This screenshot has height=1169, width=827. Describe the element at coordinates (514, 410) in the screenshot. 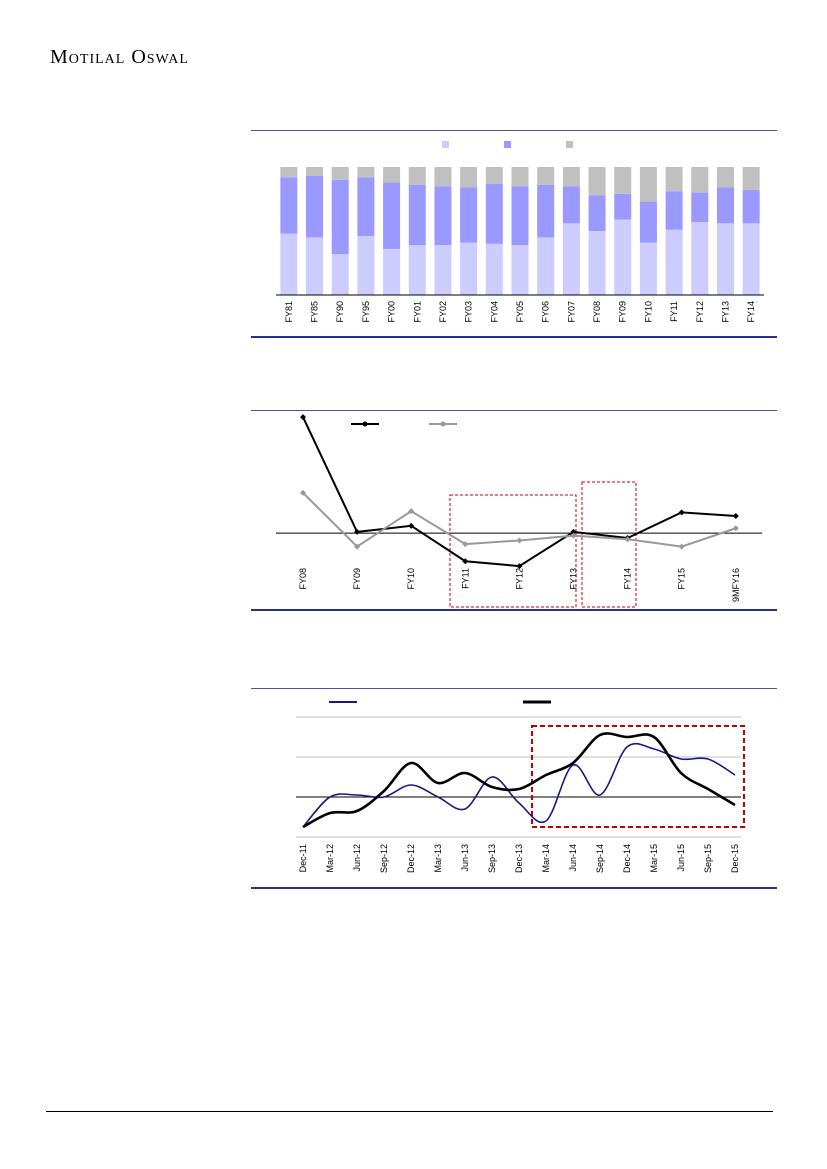

I see `chart2-top-rule` at that location.